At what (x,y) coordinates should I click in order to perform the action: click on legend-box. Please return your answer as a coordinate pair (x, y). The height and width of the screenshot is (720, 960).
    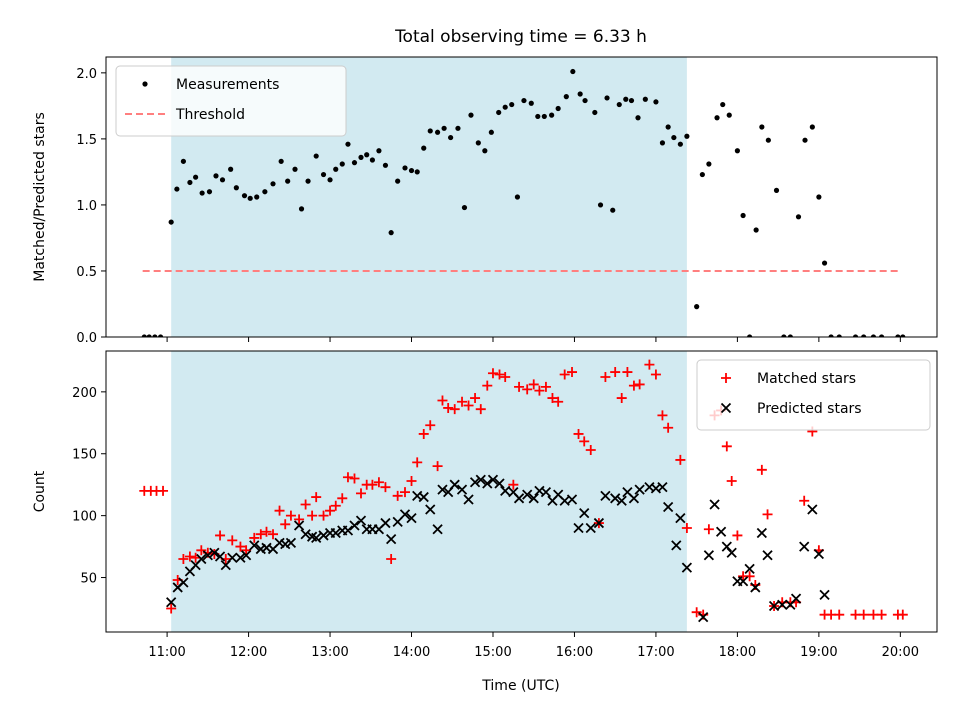
    Looking at the image, I should click on (813, 395).